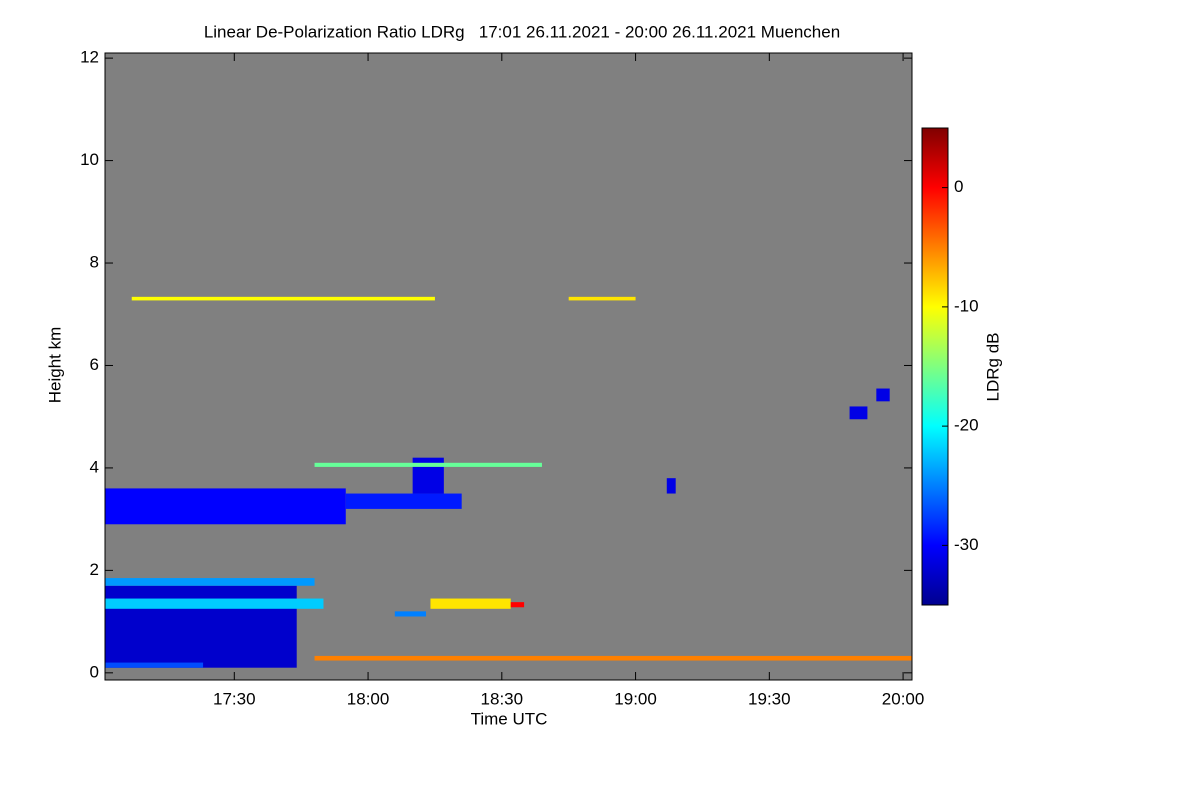 The image size is (1200, 800). I want to click on y-tick-label: 2, so click(94, 569).